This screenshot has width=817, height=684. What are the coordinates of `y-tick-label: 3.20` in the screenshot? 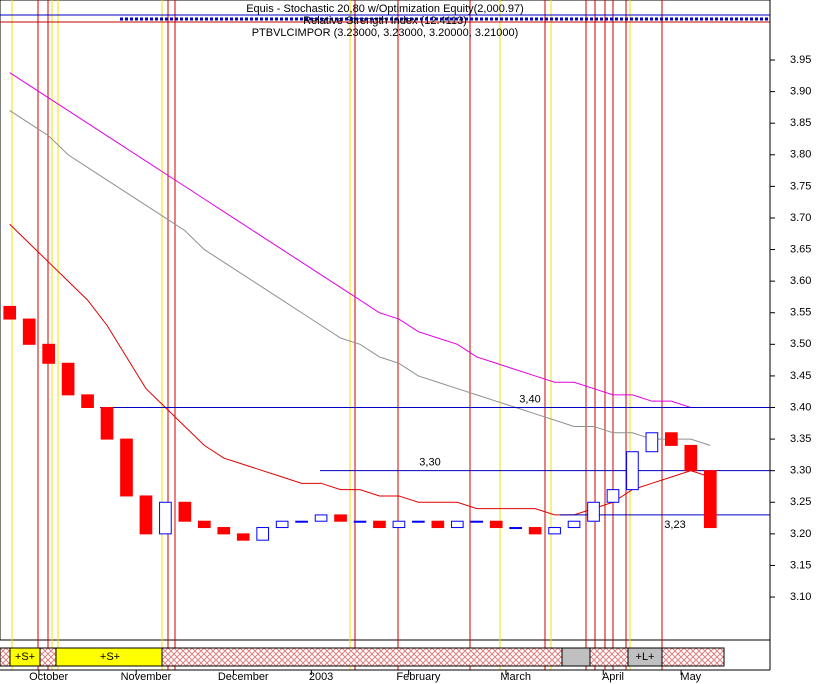 It's located at (800, 534).